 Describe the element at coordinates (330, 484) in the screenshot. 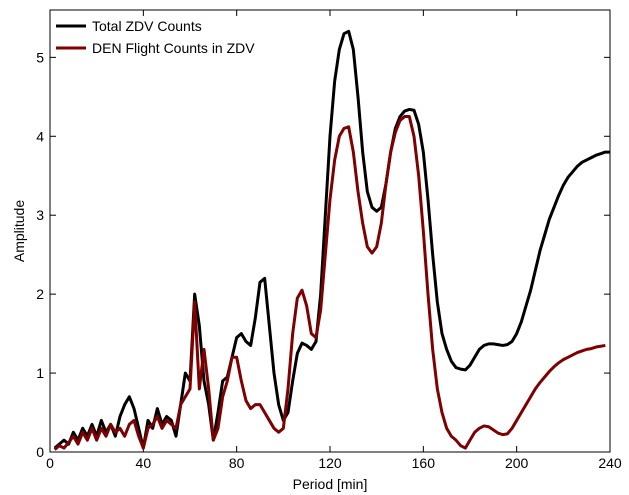

I see `x-axis-label: Period [min]` at that location.